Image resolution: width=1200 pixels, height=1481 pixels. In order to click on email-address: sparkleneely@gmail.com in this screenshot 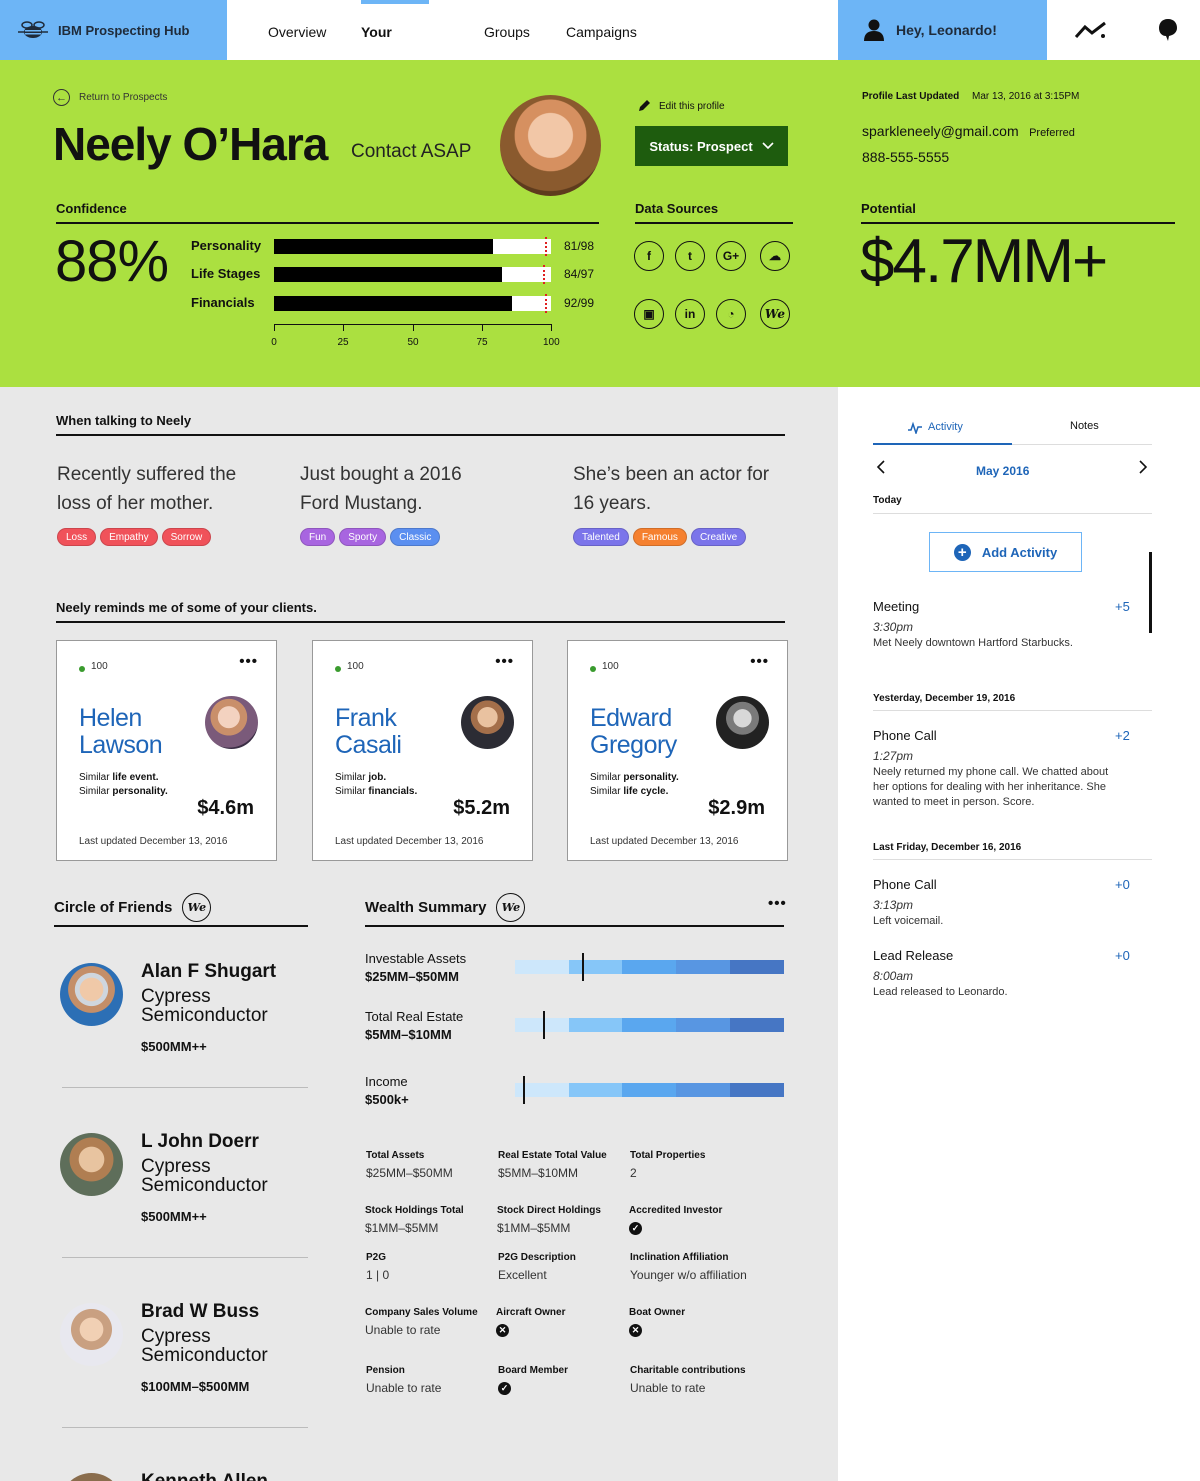, I will do `click(940, 131)`.